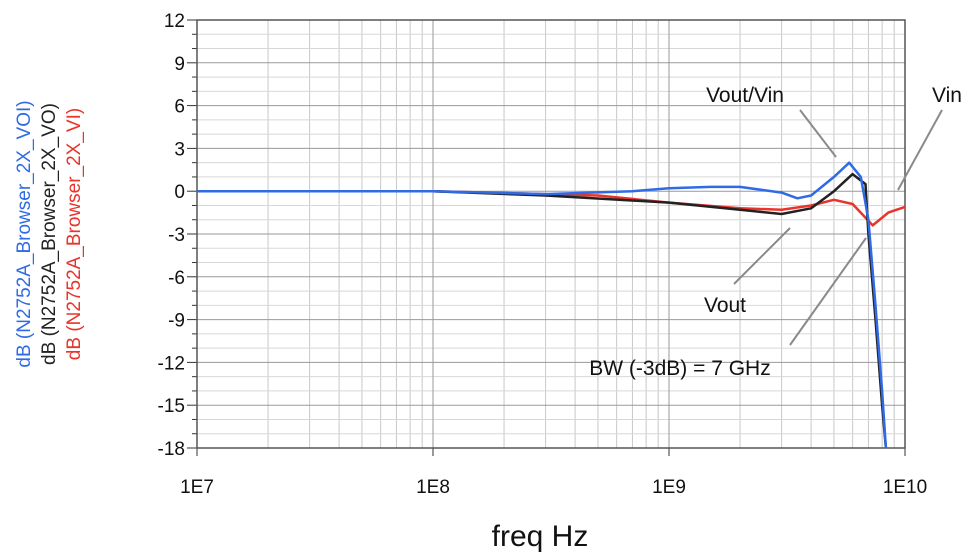 This screenshot has width=975, height=558. Describe the element at coordinates (179, 192) in the screenshot. I see `y-tick-label: 0` at that location.